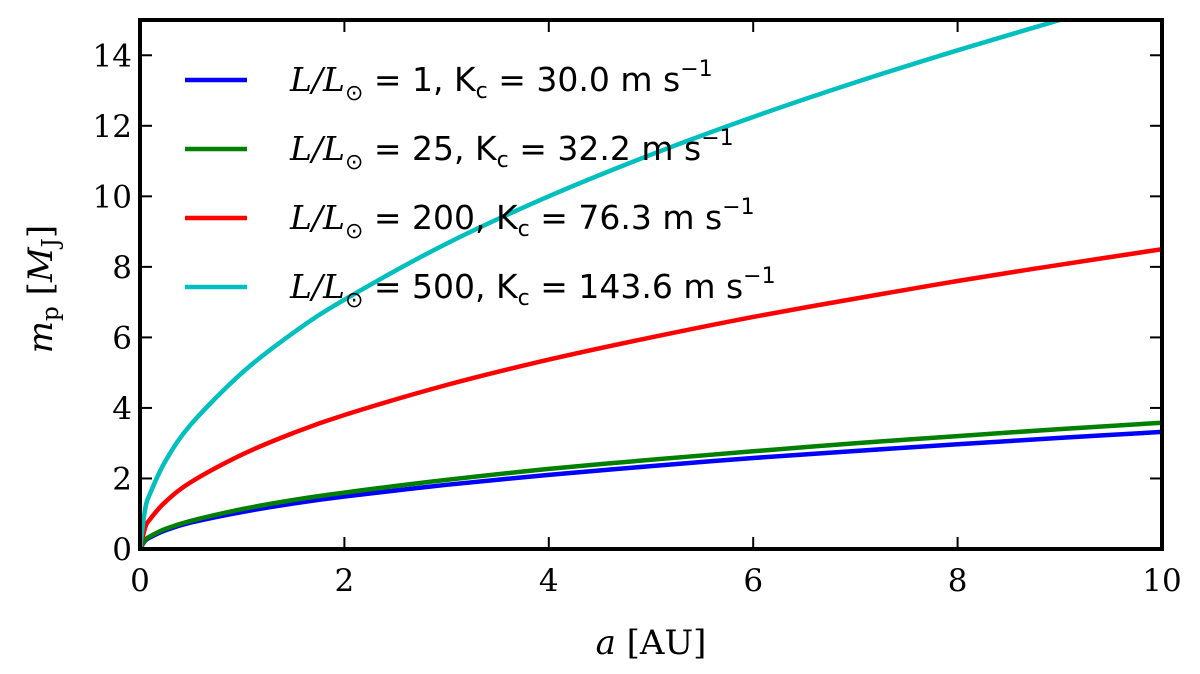  I want to click on y-tick-label: 6, so click(122, 338).